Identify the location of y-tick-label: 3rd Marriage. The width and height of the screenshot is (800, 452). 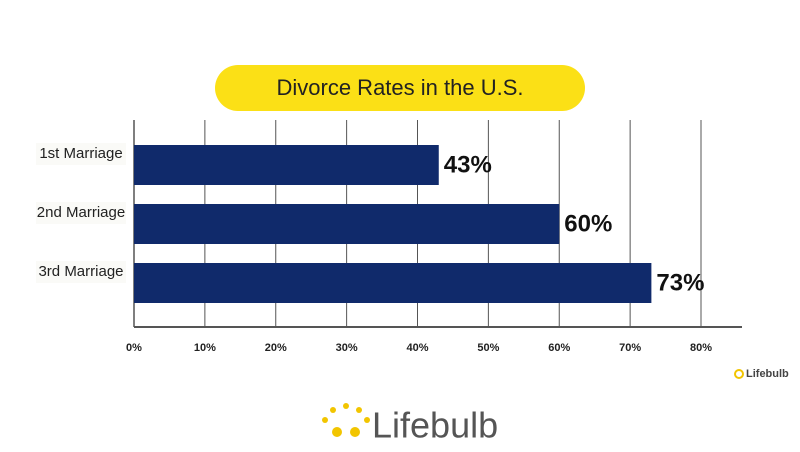
(81, 272).